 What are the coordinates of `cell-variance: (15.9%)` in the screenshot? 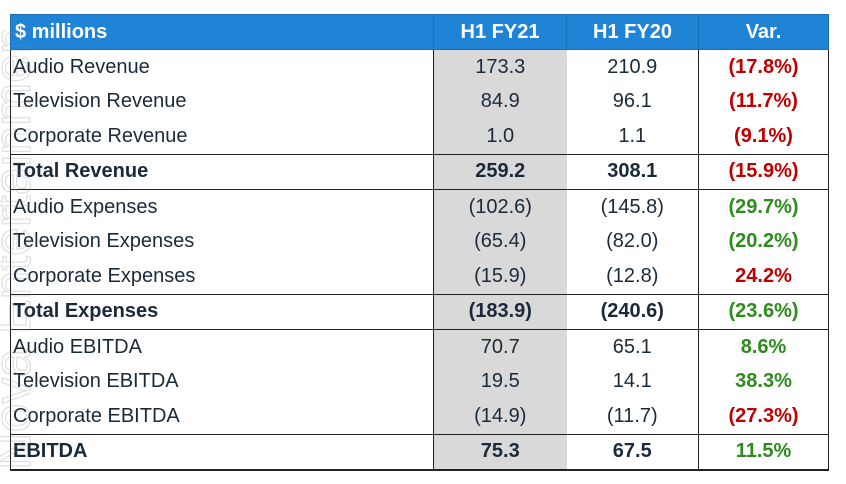 It's located at (763, 171).